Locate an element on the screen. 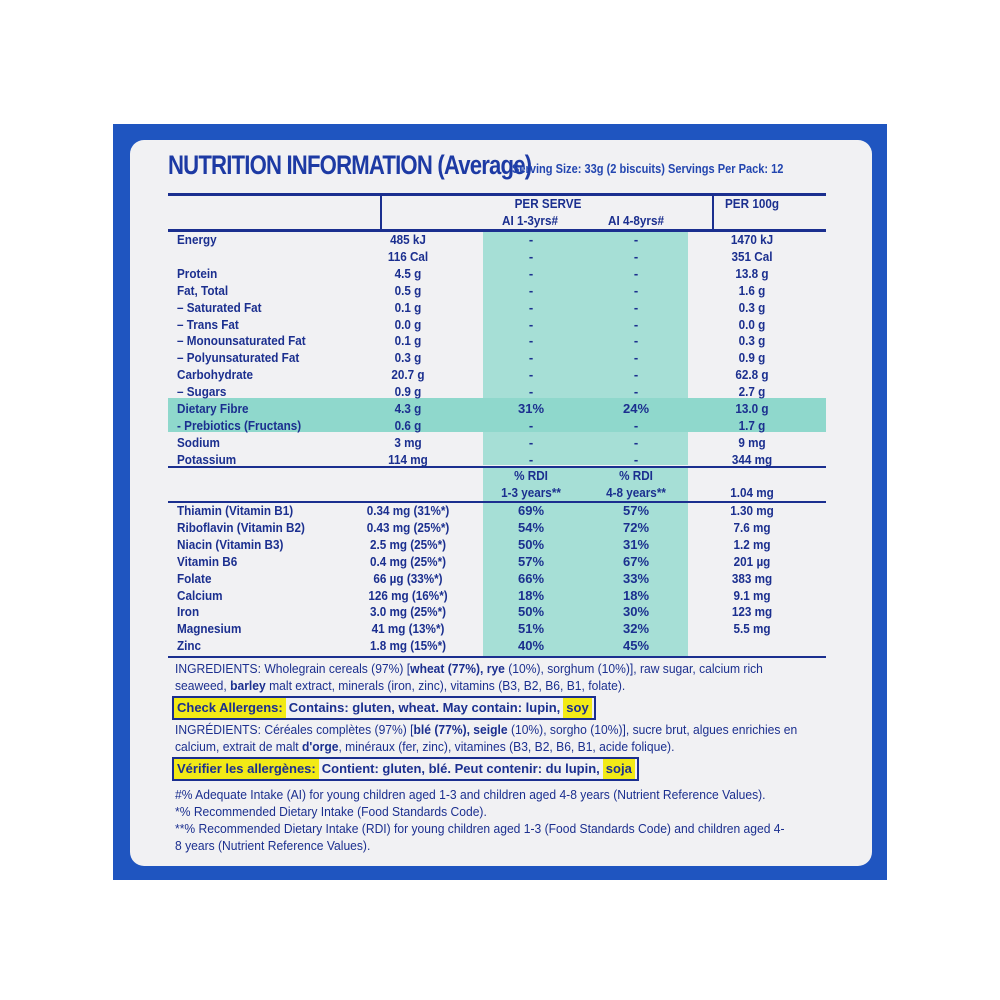 The image size is (1000, 1000). rows-per100-cell: 1470 kJ is located at coordinates (752, 239).